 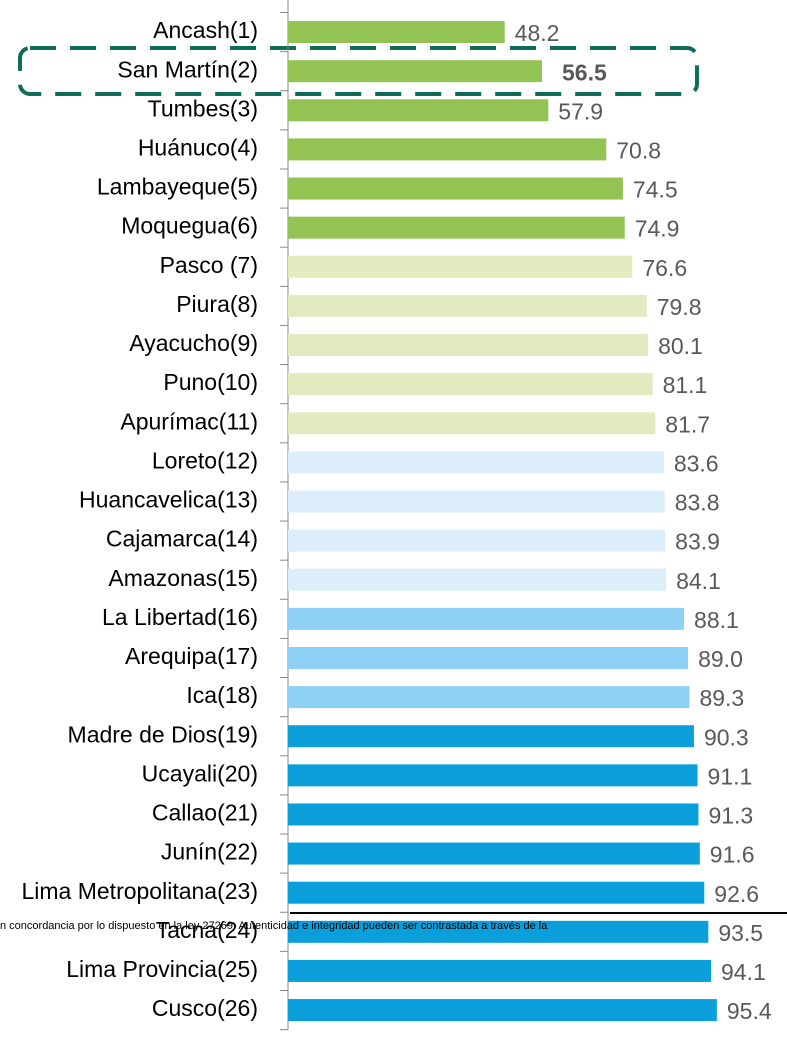 I want to click on category-label: Callao(21), so click(x=205, y=813).